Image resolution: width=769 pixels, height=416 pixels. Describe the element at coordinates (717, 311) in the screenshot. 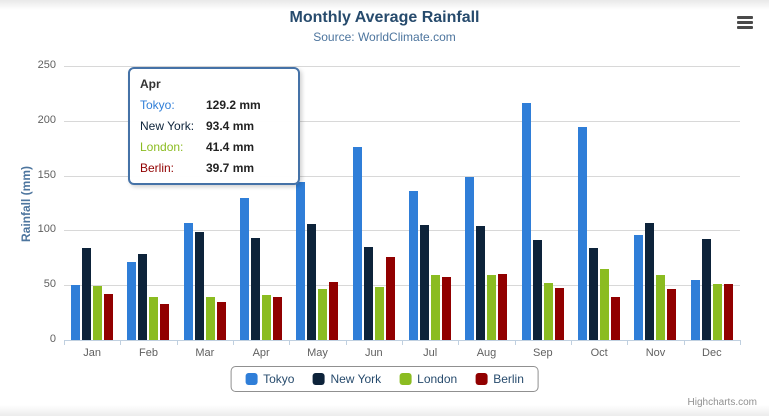

I see `column-london-dec` at that location.